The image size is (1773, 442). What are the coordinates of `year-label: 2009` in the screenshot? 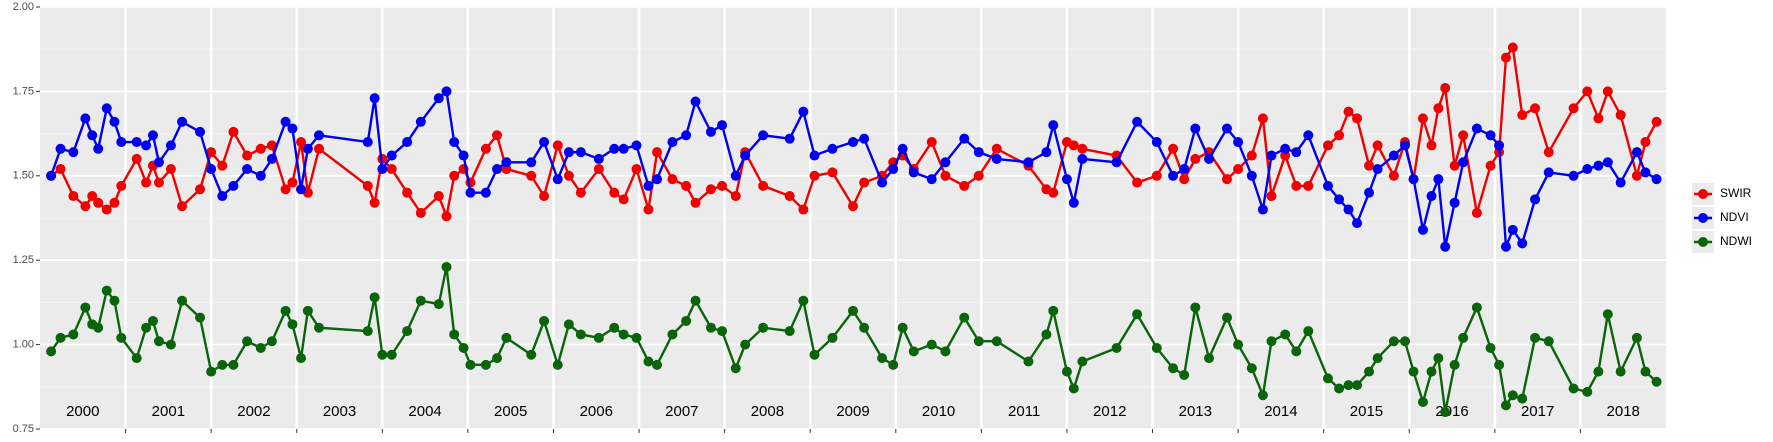 It's located at (852, 411).